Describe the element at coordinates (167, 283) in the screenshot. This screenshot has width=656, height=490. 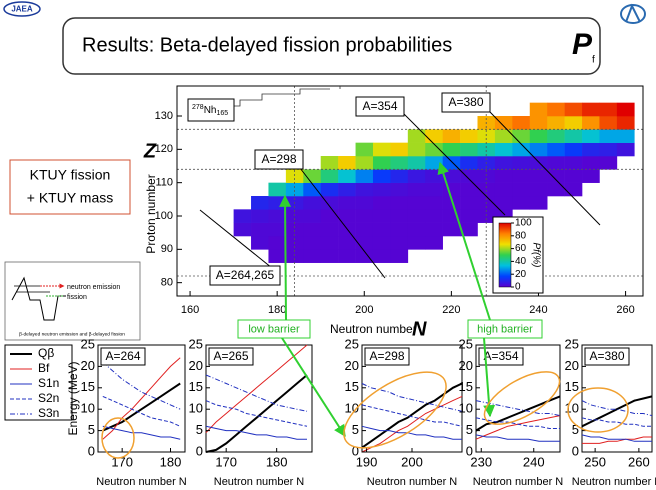
I see `y-tick-label: 80` at that location.